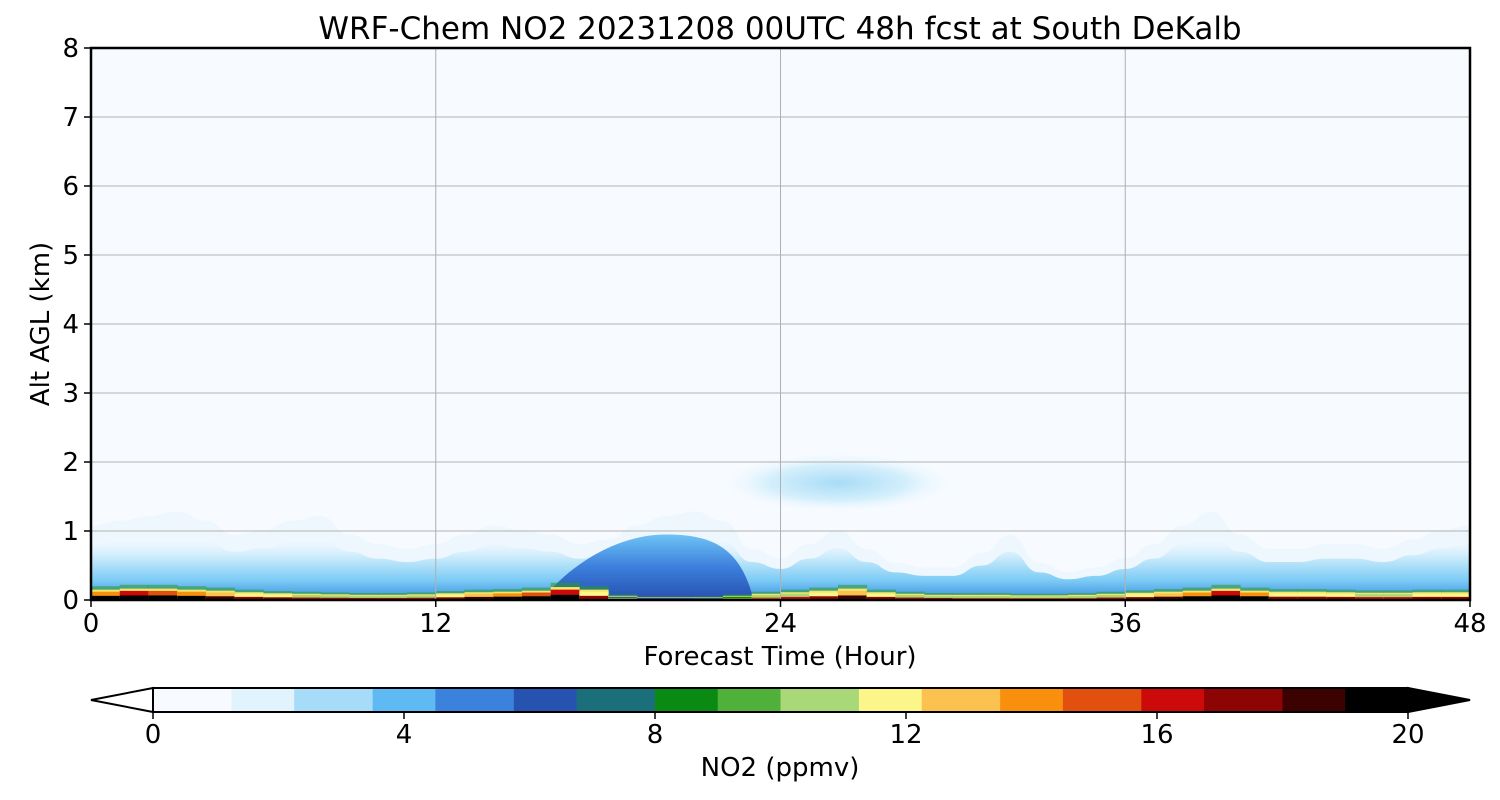  What do you see at coordinates (780, 768) in the screenshot?
I see `colorbar-label: NO2 (ppmv)` at bounding box center [780, 768].